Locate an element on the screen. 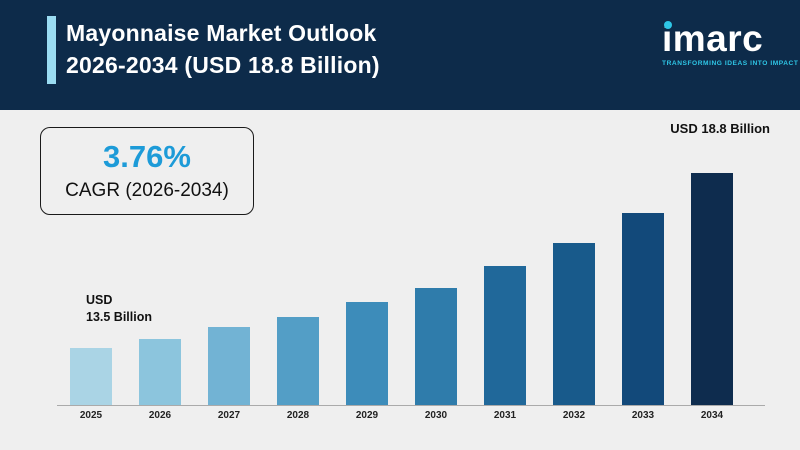 This screenshot has width=800, height=450. start-value-line2: 13.5 Billion is located at coordinates (119, 316).